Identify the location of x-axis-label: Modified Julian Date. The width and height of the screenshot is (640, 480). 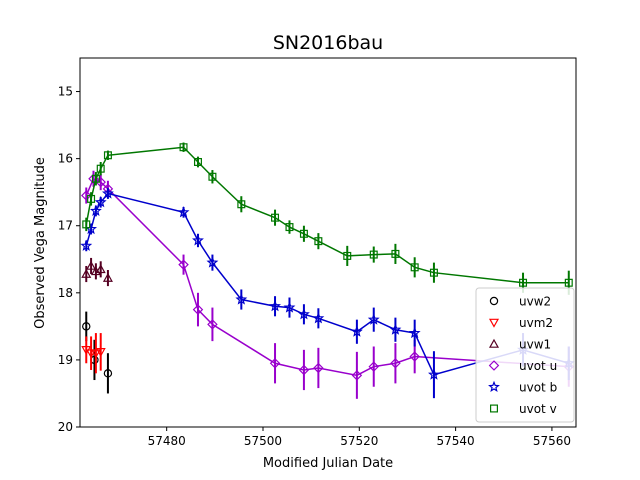
(328, 463).